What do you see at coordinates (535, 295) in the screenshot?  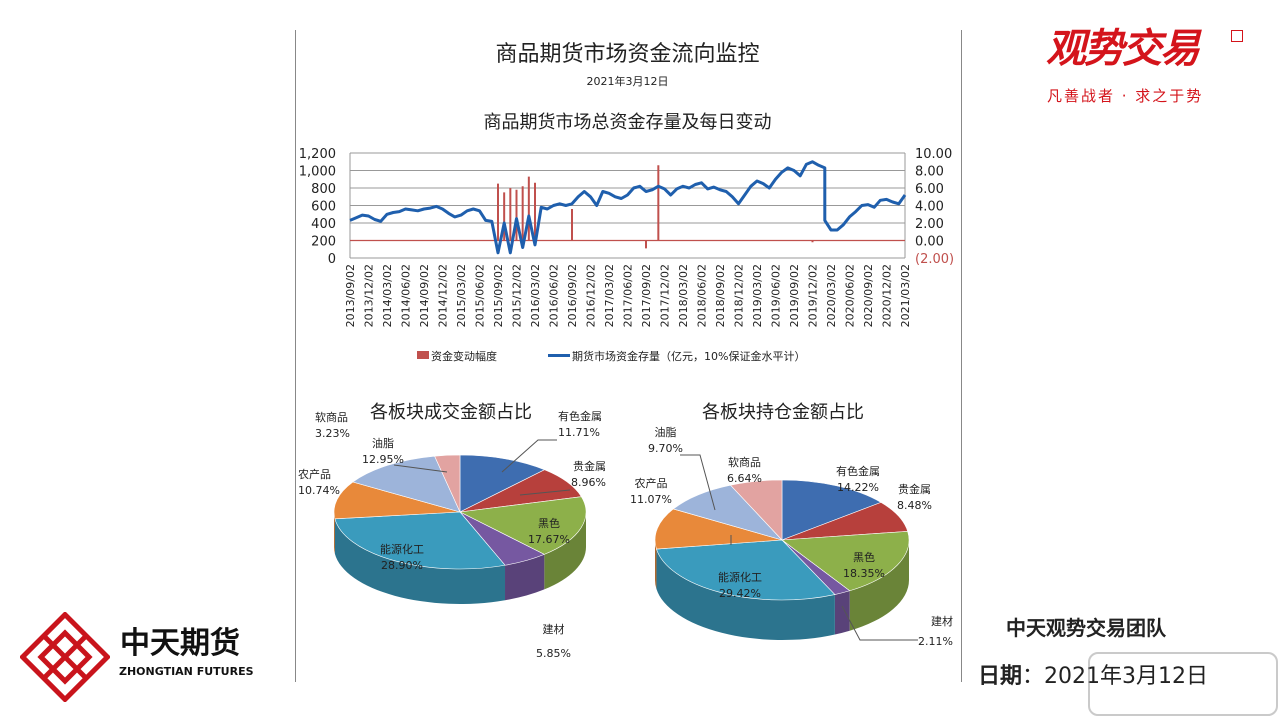 I see `x-tick-label: 2016/03/02` at bounding box center [535, 295].